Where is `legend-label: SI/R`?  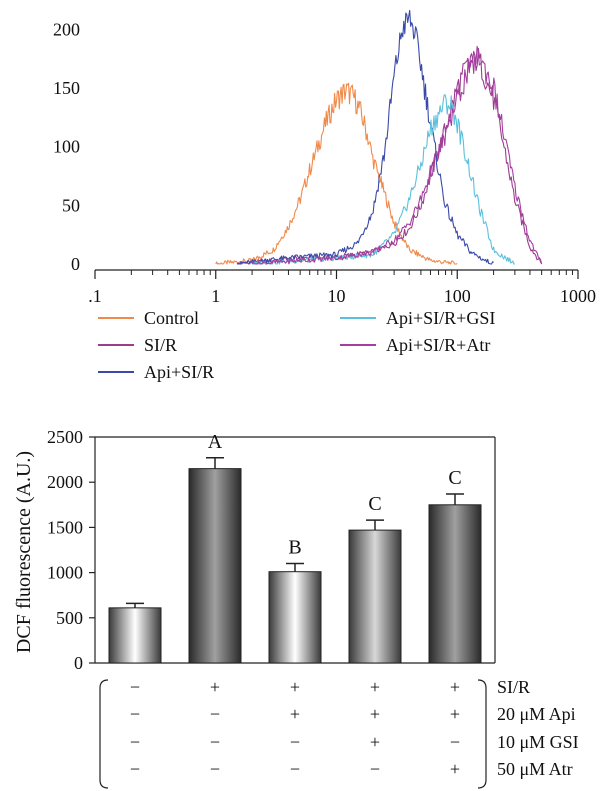
legend-label: SI/R is located at coordinates (160, 345).